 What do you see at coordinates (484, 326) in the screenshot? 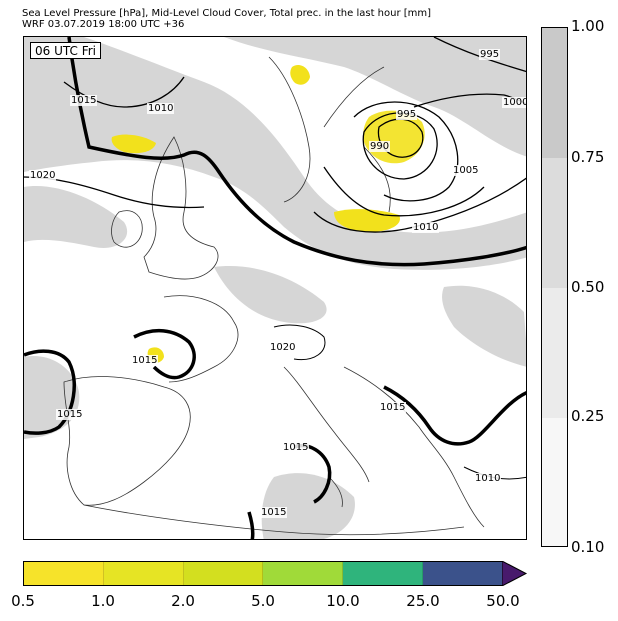
I see `cloud-east` at bounding box center [484, 326].